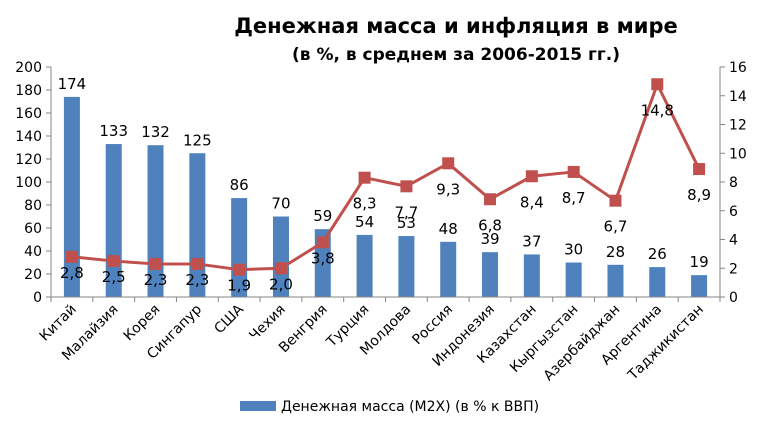 This screenshot has width=773, height=431. Describe the element at coordinates (532, 202) in the screenshot. I see `line-value-label: 8,4` at that location.